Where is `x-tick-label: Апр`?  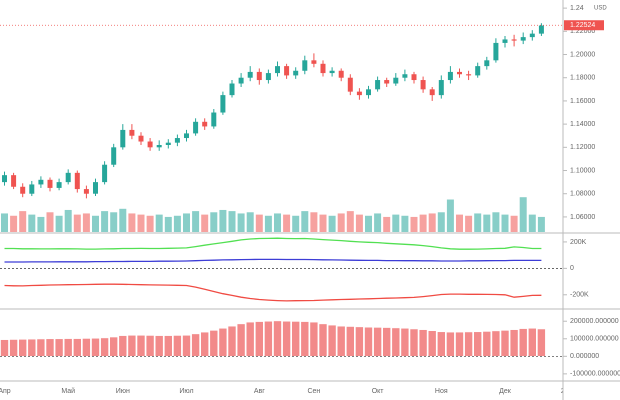 x-tick-label: Апр is located at coordinates (5, 391).